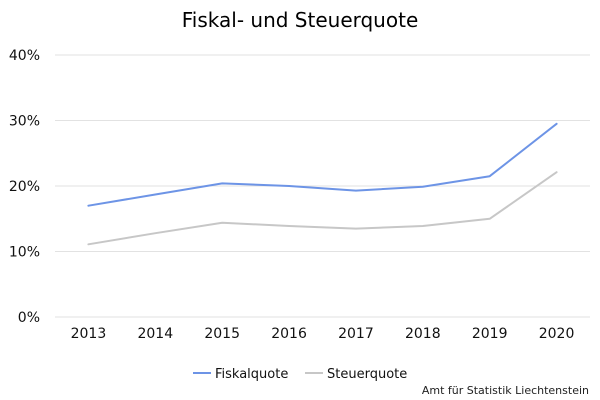 The height and width of the screenshot is (400, 600). I want to click on series-line, so click(322, 208).